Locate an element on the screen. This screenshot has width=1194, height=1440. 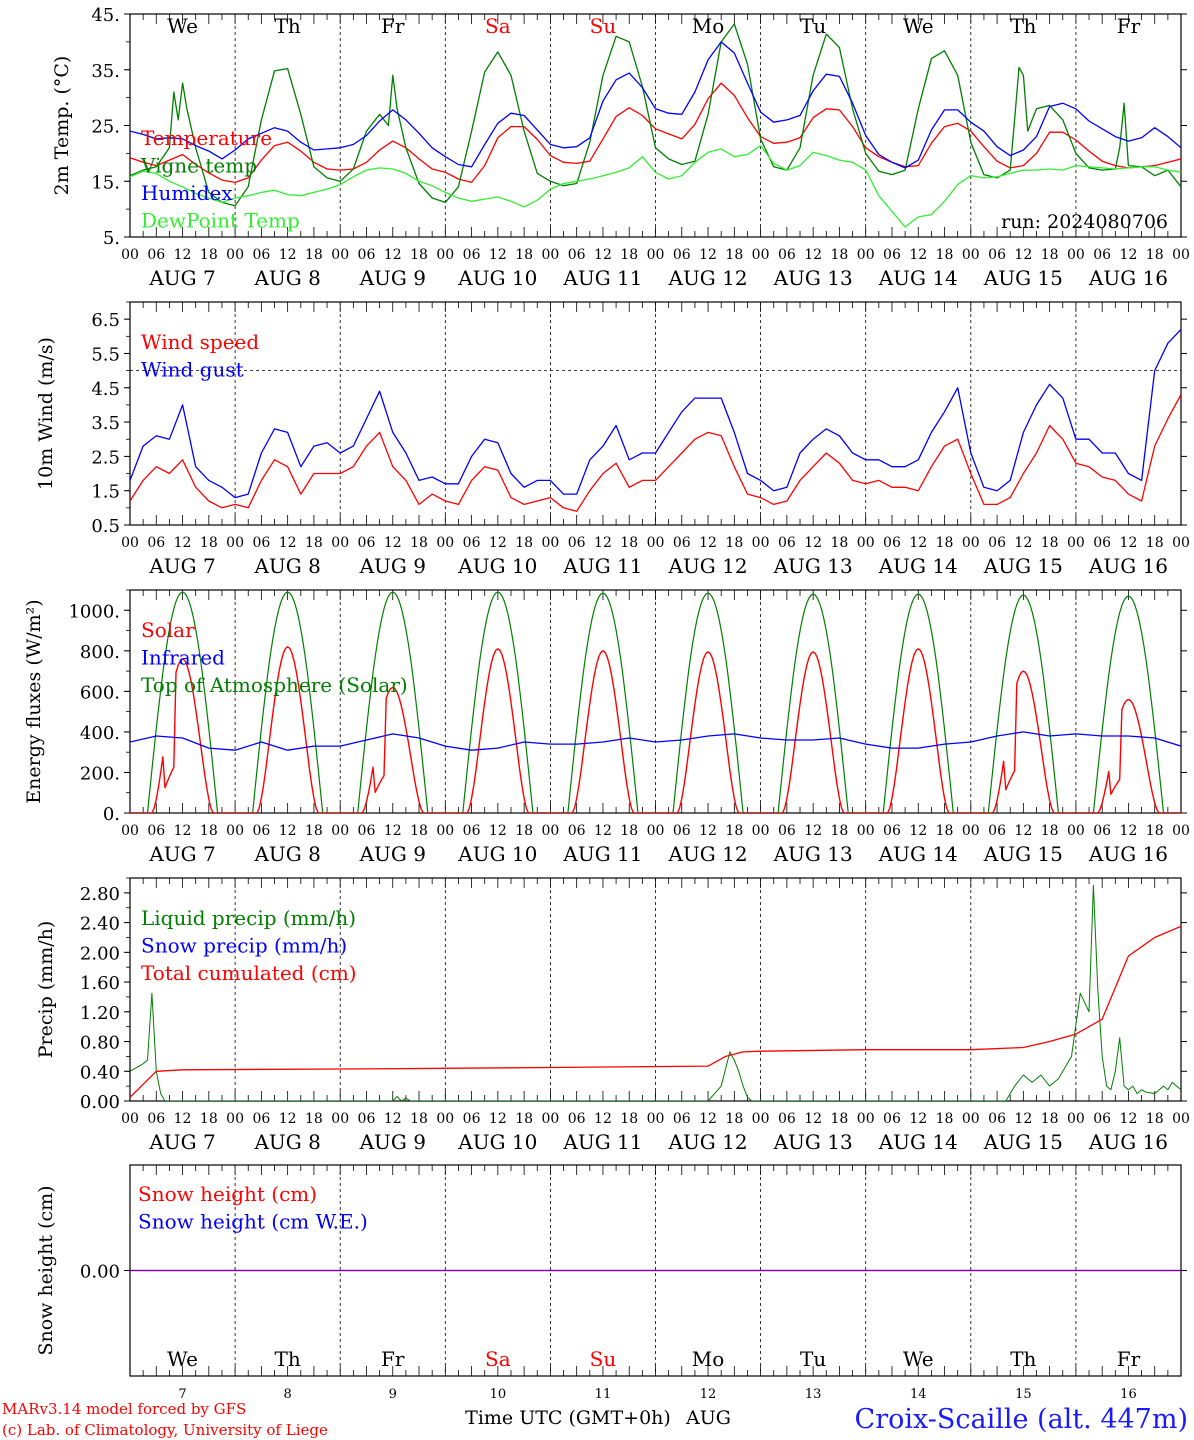
top-weekday-label: We is located at coordinates (182, 26).